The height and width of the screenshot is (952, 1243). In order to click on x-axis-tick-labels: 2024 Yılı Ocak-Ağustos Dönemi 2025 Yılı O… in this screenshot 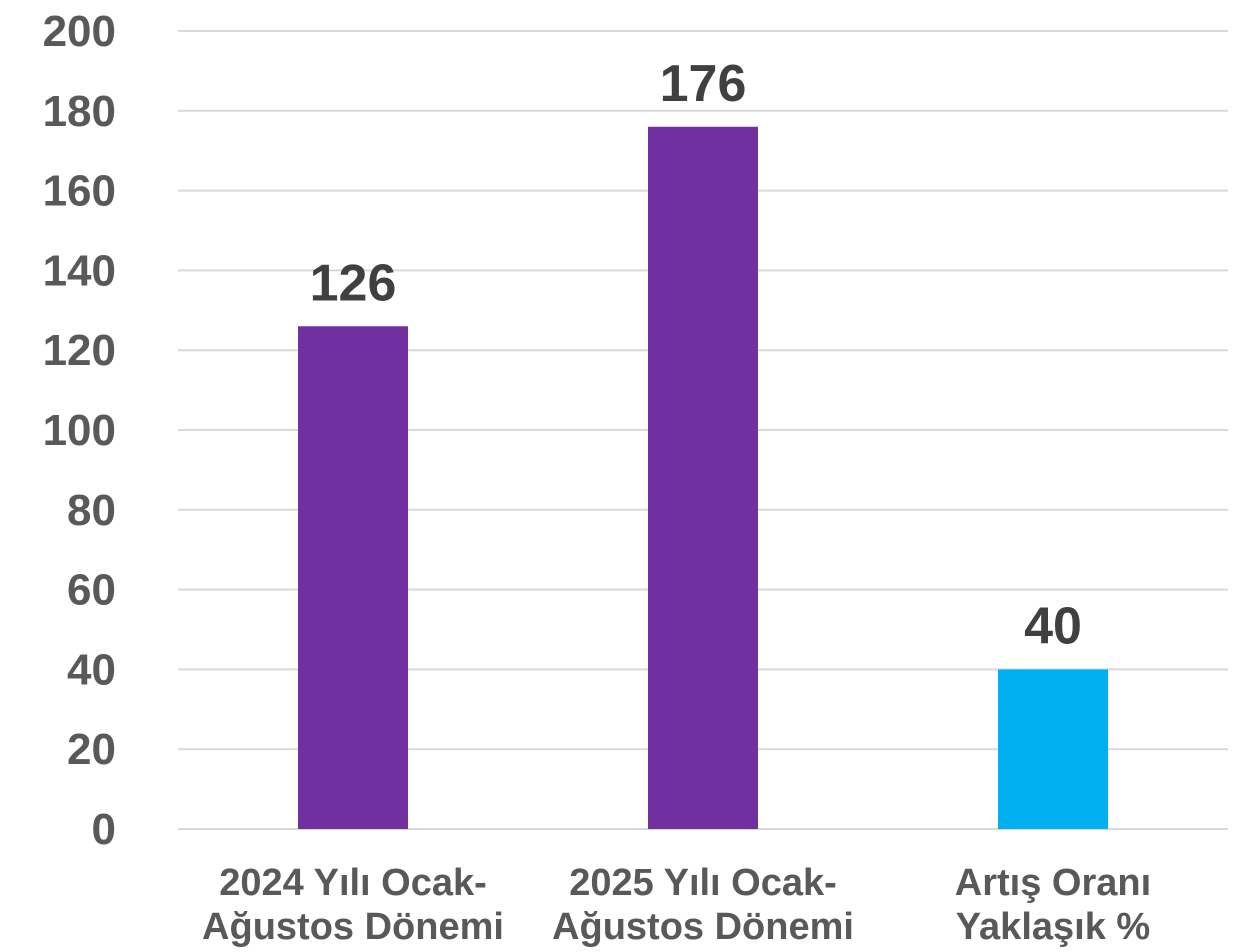, I will do `click(676, 905)`.